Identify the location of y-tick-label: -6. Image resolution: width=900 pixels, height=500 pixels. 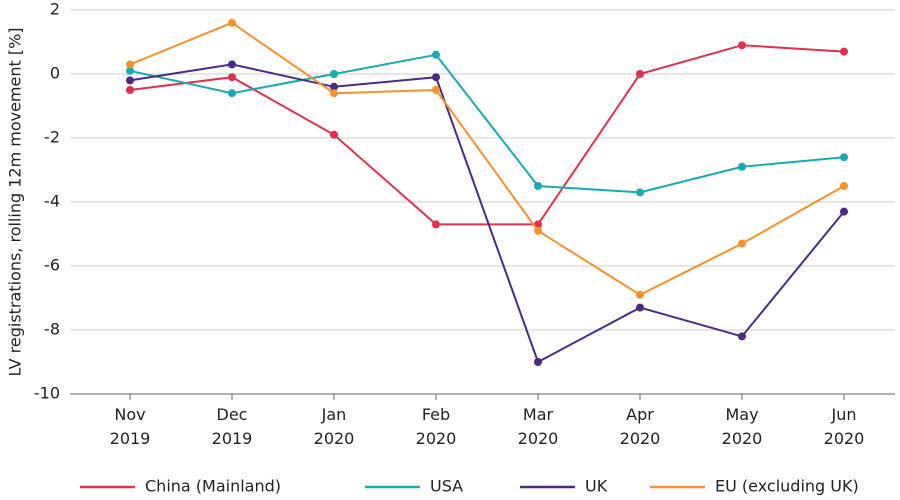
(52, 265).